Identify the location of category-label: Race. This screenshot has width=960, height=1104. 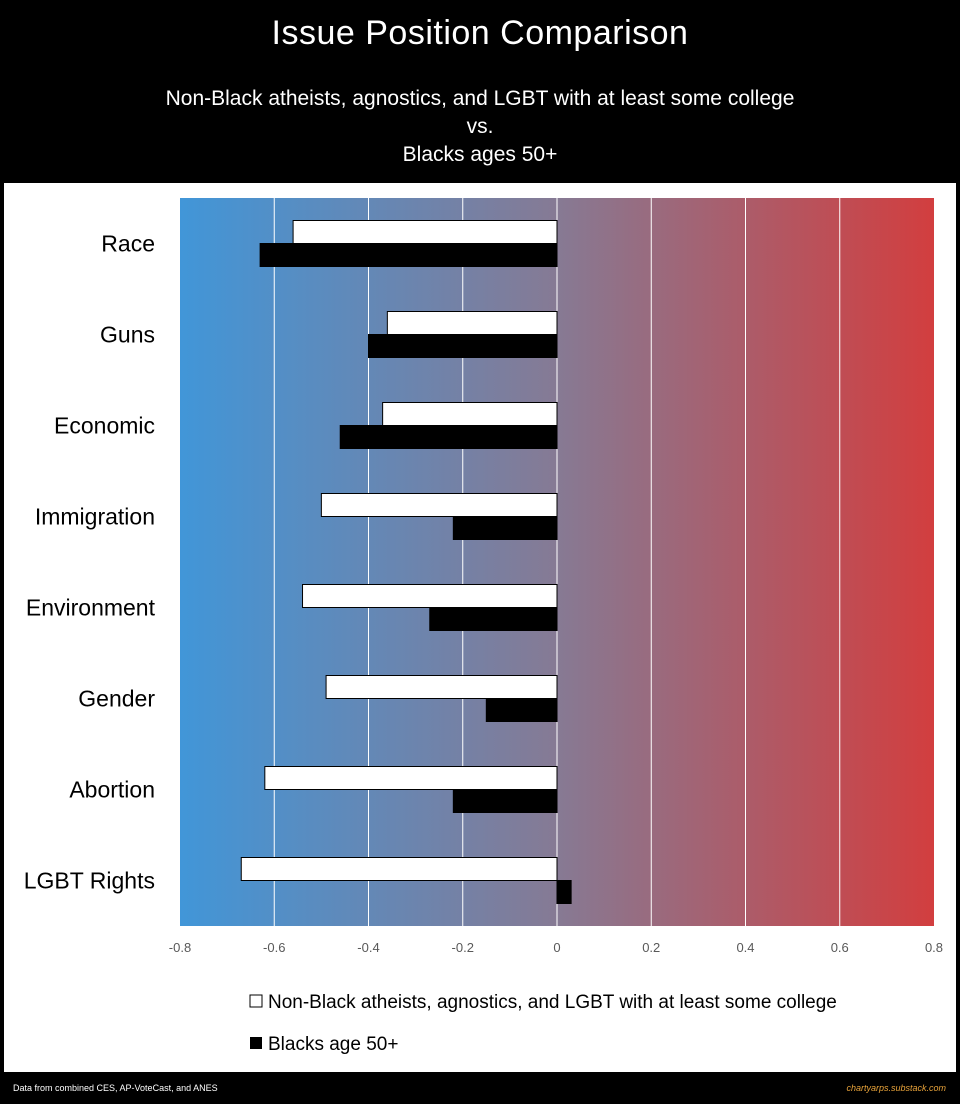
(128, 244).